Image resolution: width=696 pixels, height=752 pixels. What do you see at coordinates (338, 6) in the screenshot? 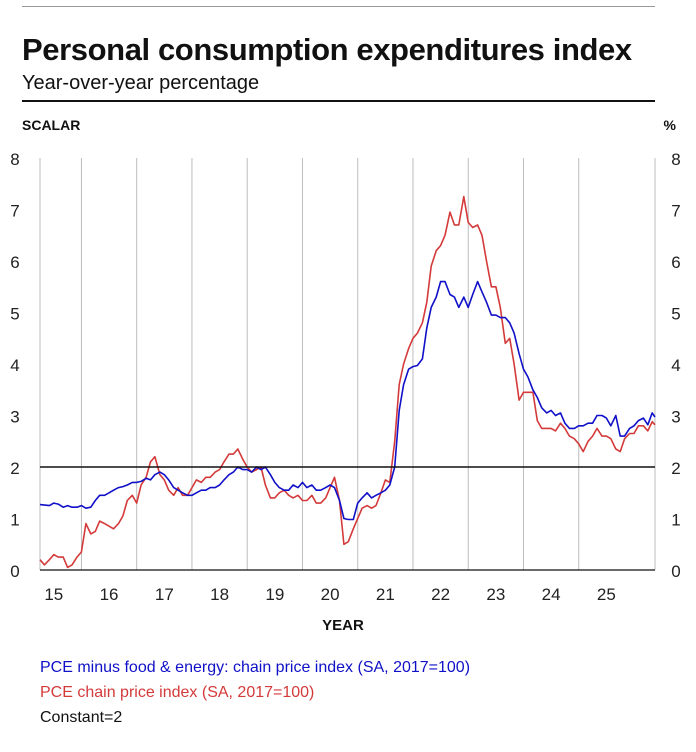
I see `top-rule` at bounding box center [338, 6].